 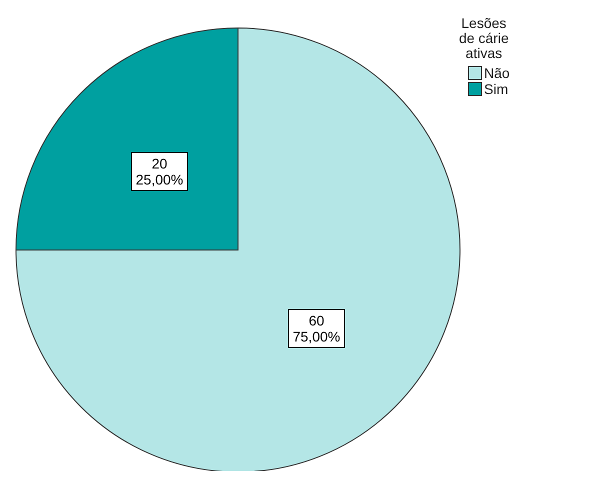 What do you see at coordinates (316, 328) in the screenshot?
I see `data-label: 60 75,00%` at bounding box center [316, 328].